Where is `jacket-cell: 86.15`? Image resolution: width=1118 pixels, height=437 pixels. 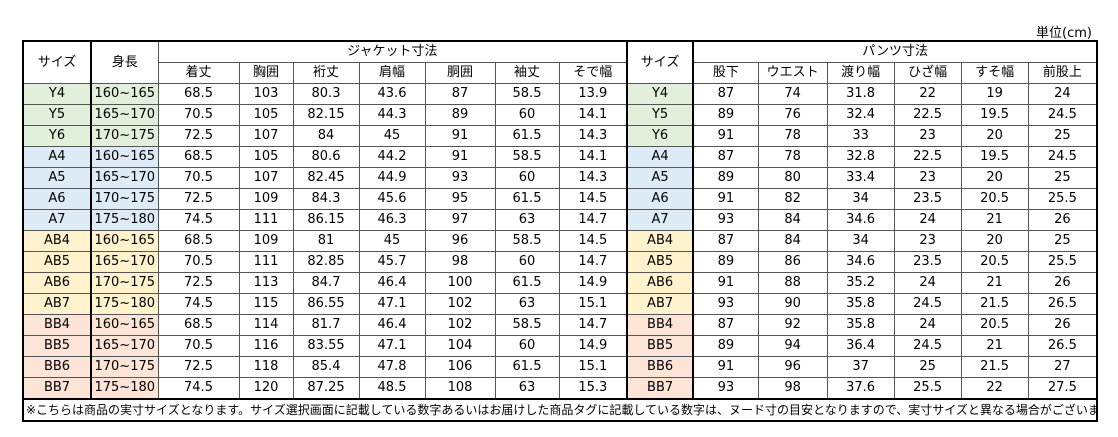 jacket-cell: 86.15 is located at coordinates (326, 220).